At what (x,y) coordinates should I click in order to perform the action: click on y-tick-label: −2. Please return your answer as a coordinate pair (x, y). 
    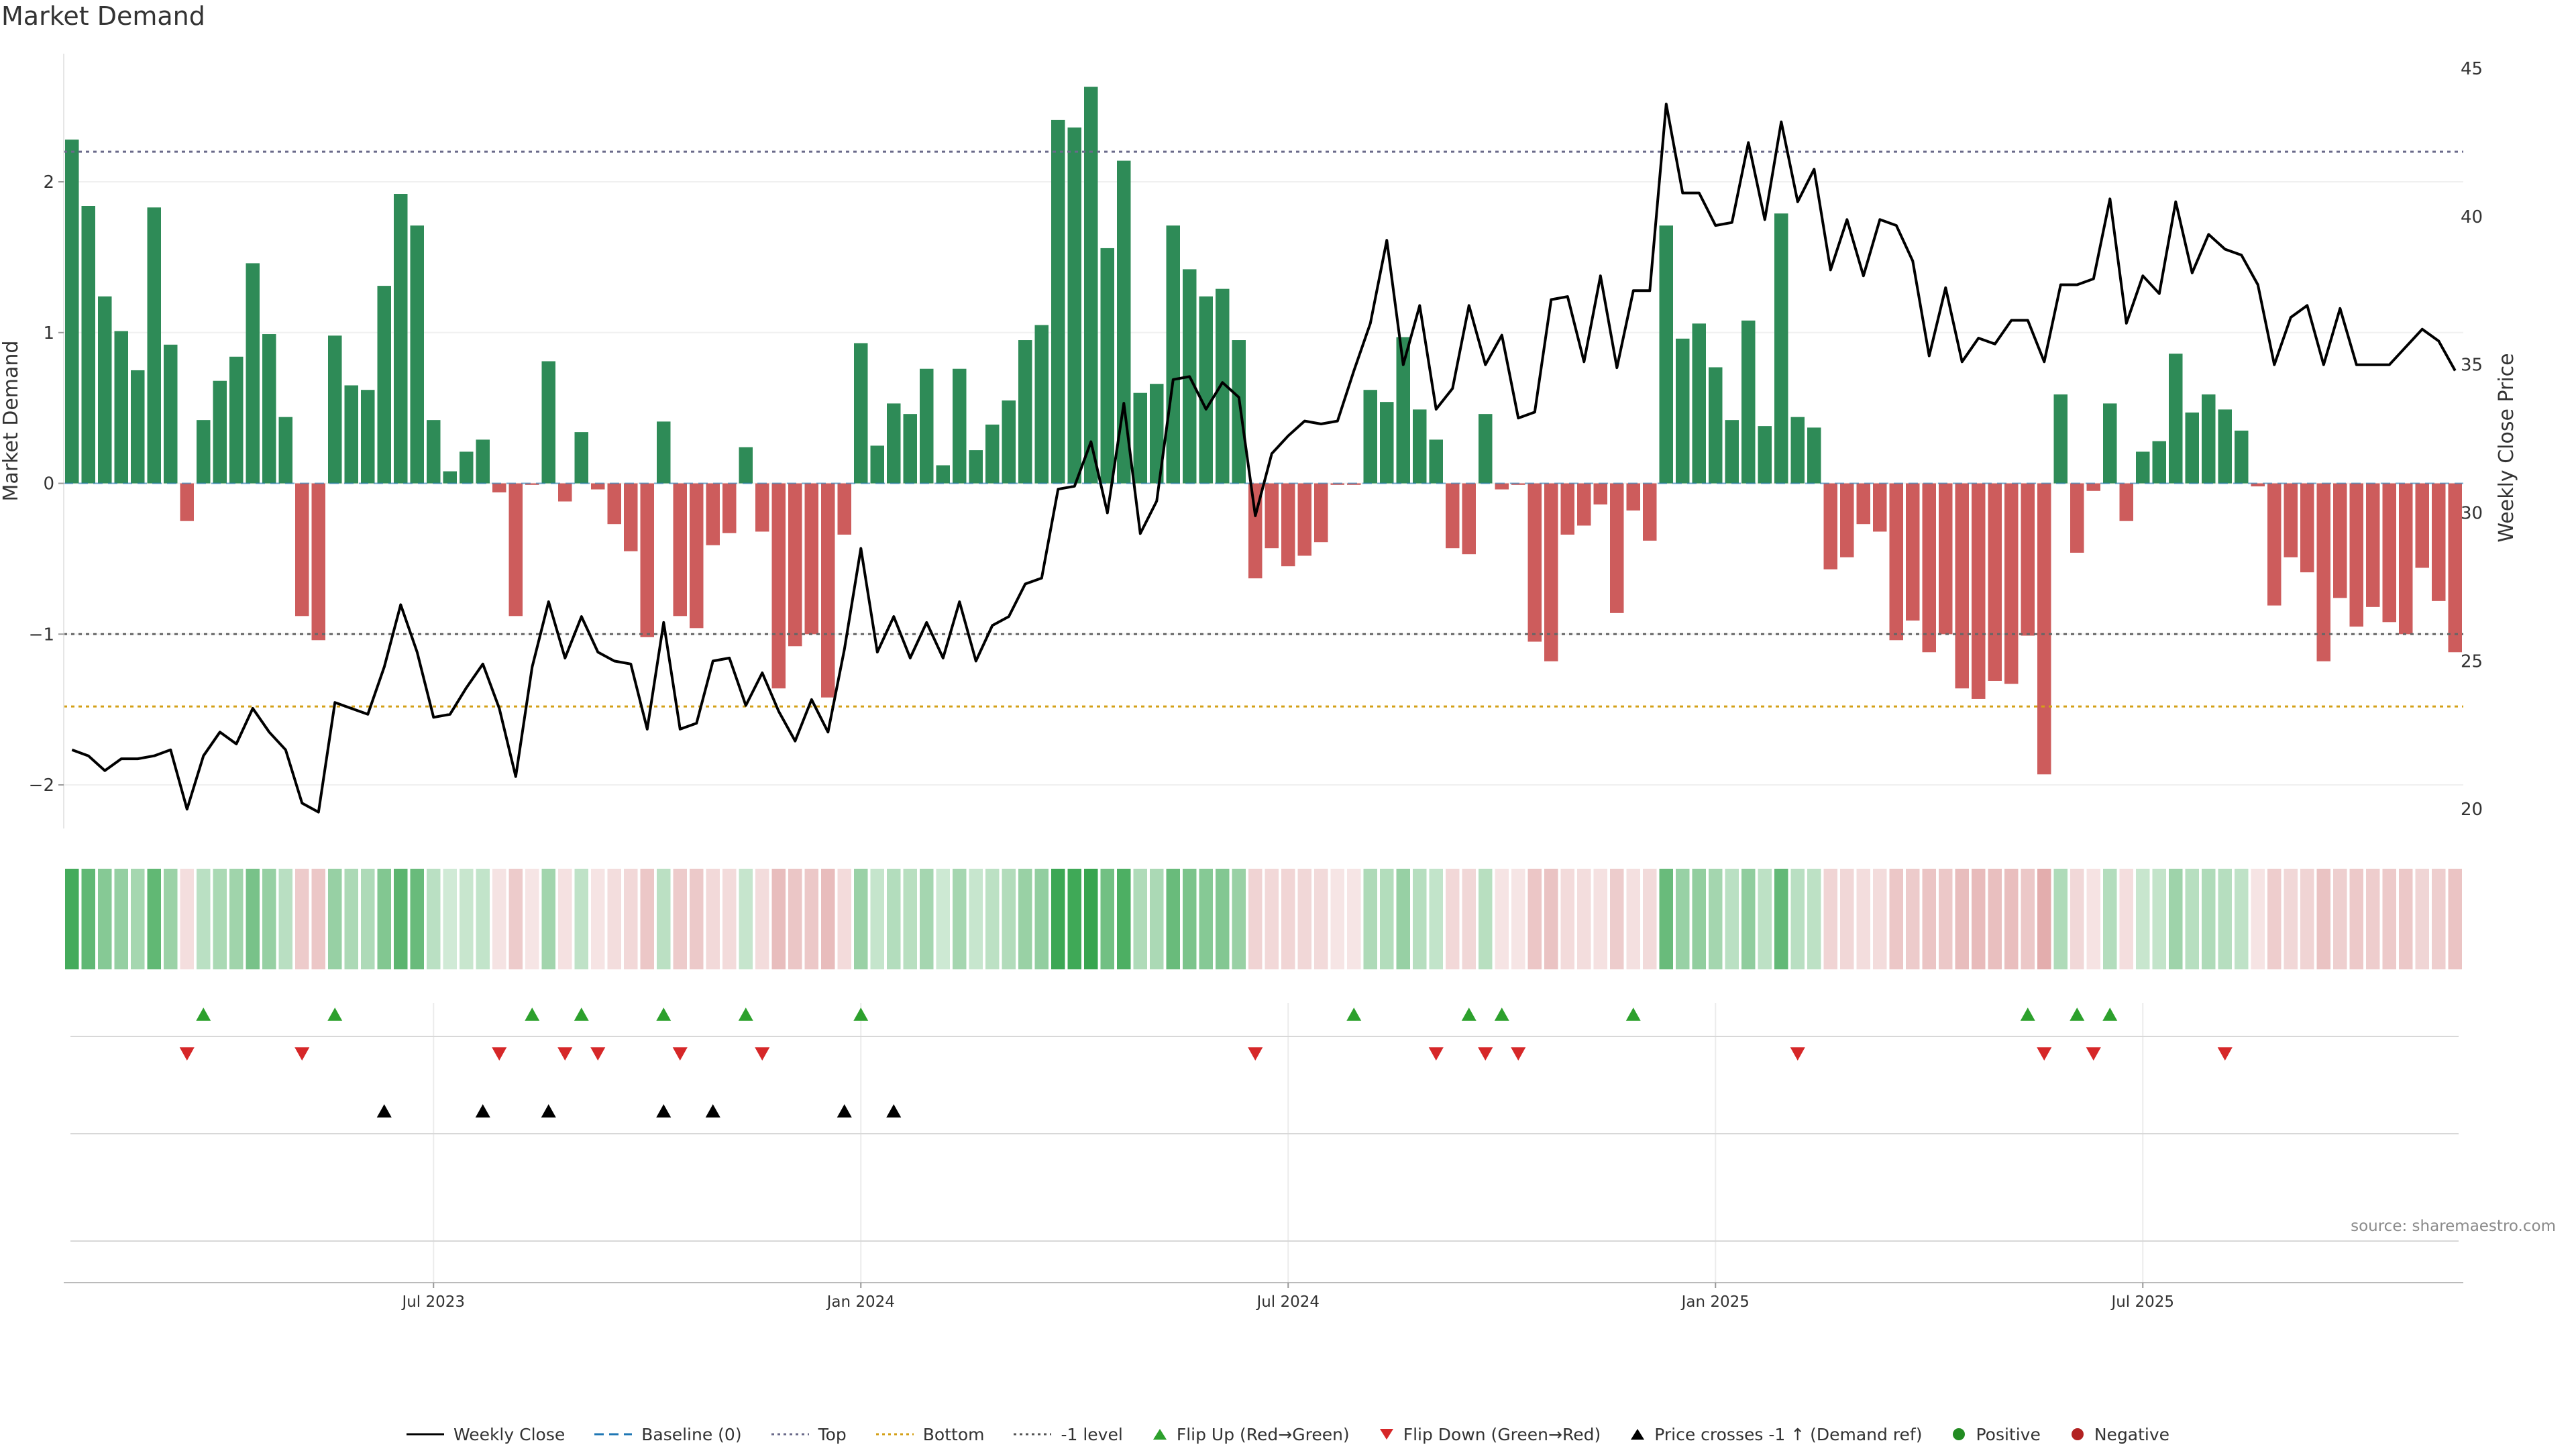
    Looking at the image, I should click on (41, 785).